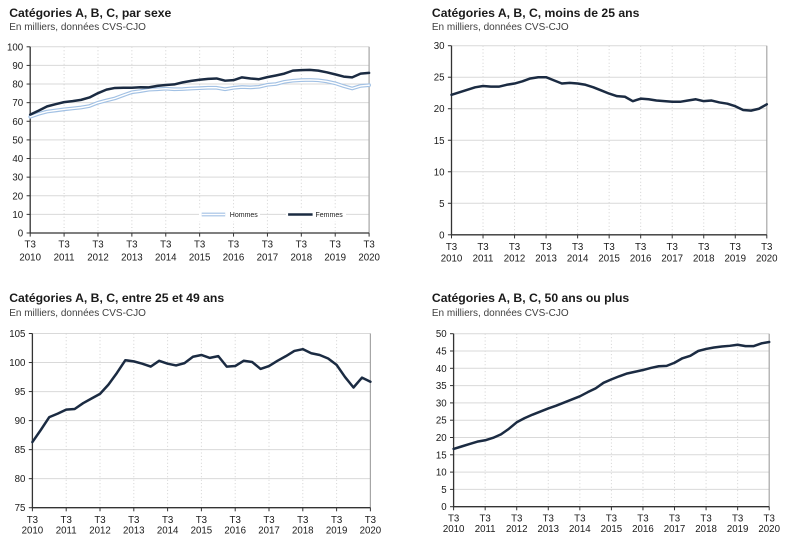 The height and width of the screenshot is (557, 798). Describe the element at coordinates (439, 141) in the screenshot. I see `svg-text: 15` at that location.